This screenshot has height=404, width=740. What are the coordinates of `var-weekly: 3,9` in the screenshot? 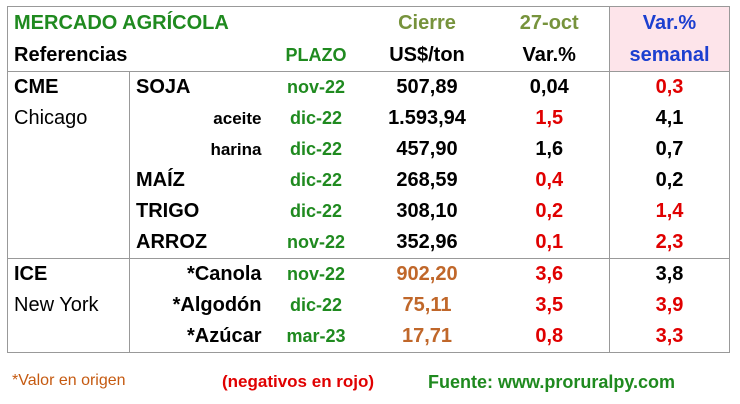 It's located at (669, 305).